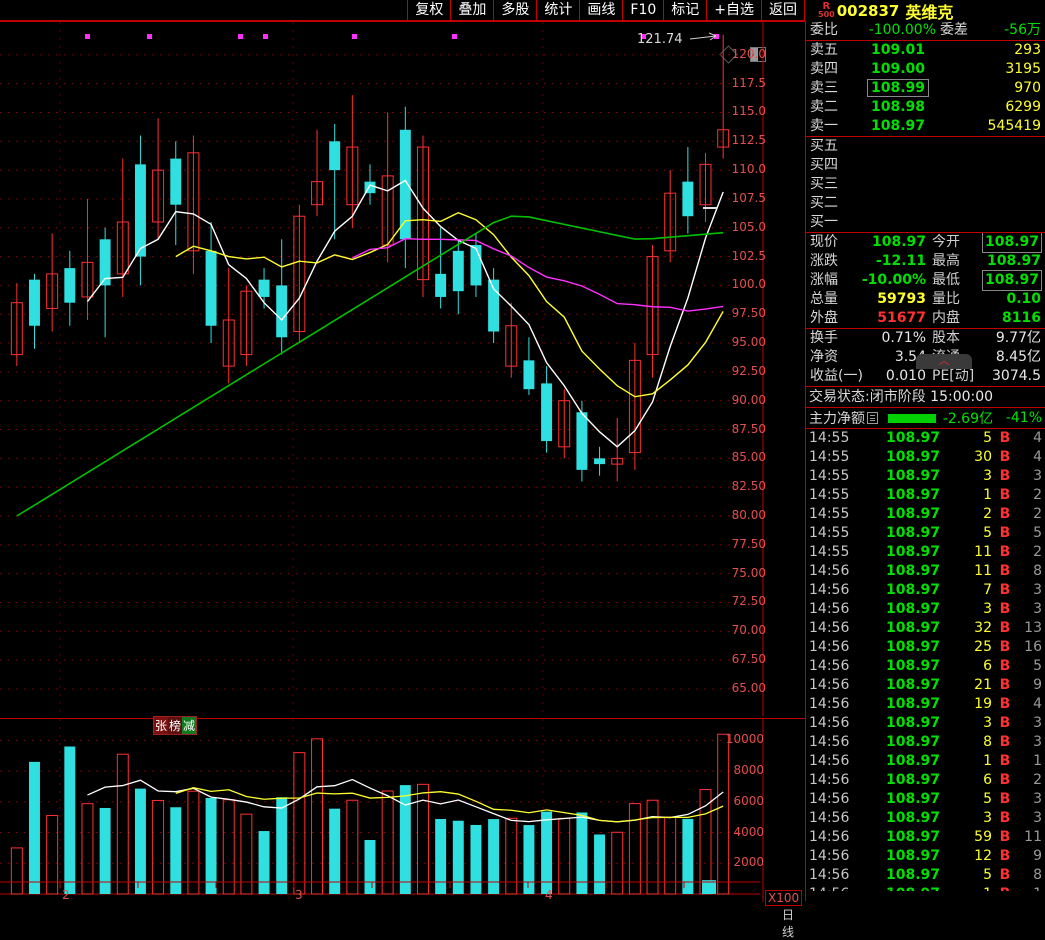  Describe the element at coordinates (925, 203) in the screenshot. I see `bid-row: 买二` at that location.